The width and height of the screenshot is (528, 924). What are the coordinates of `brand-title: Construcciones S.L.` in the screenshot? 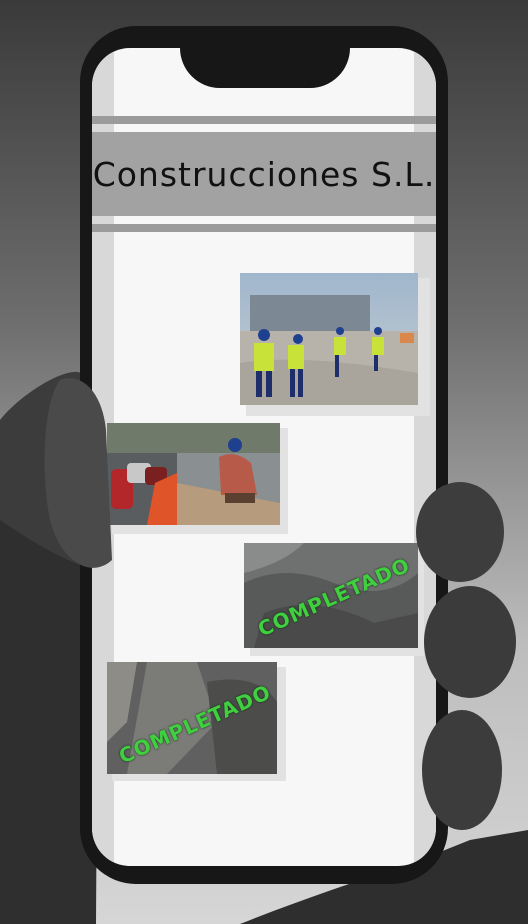 It's located at (264, 174).